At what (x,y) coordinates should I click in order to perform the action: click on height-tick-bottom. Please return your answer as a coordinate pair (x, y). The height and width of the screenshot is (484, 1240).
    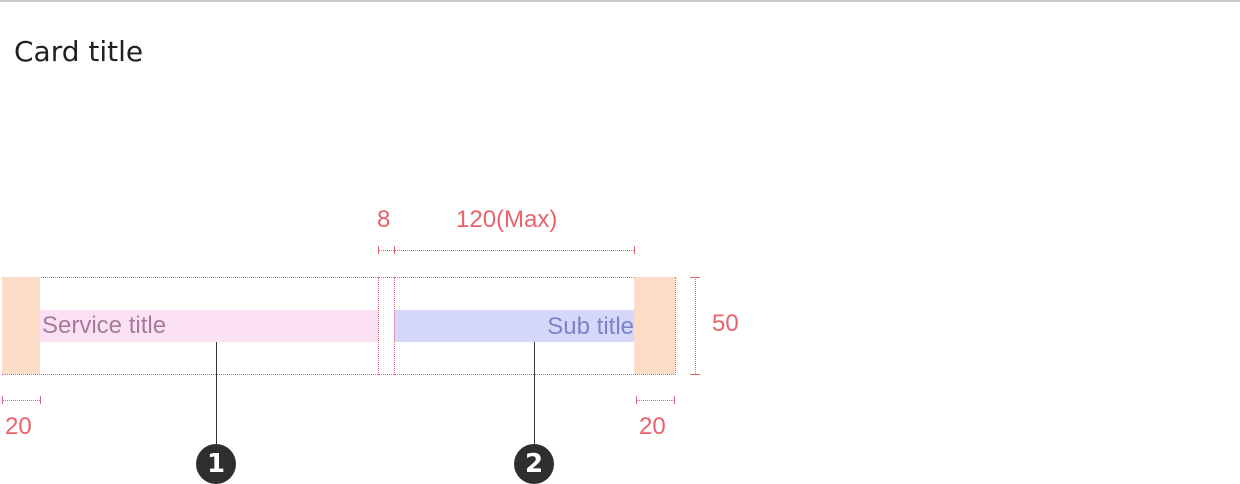
    Looking at the image, I should click on (695, 374).